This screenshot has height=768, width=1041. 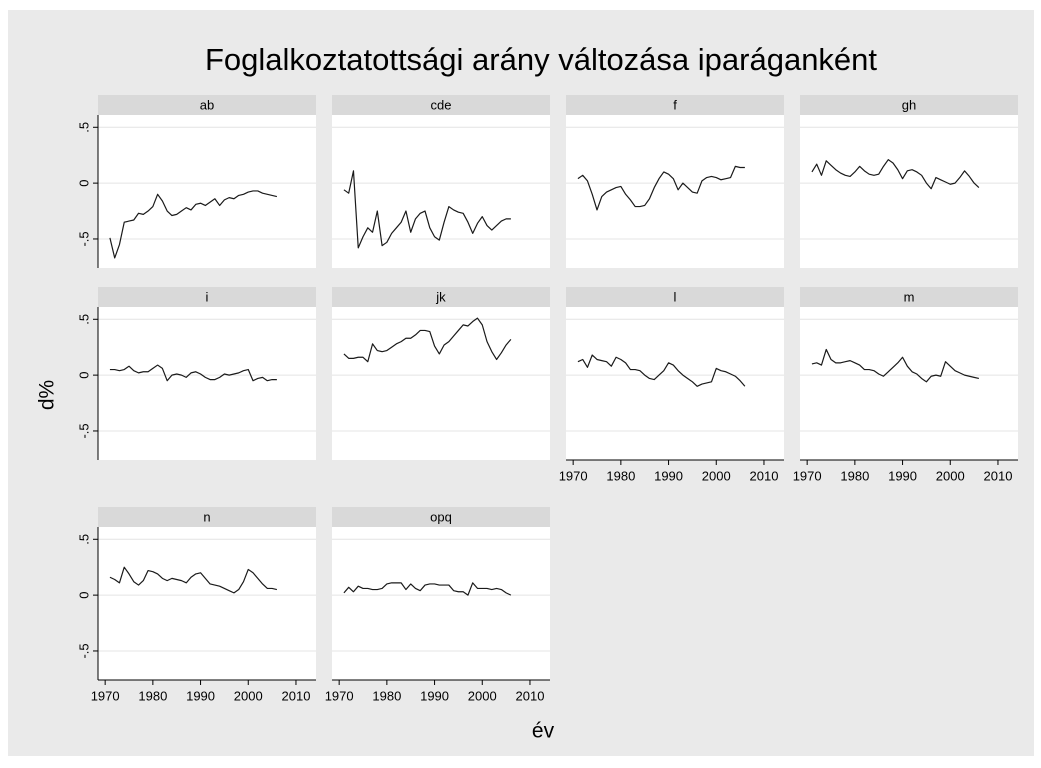 I want to click on panel-title: m, so click(x=909, y=296).